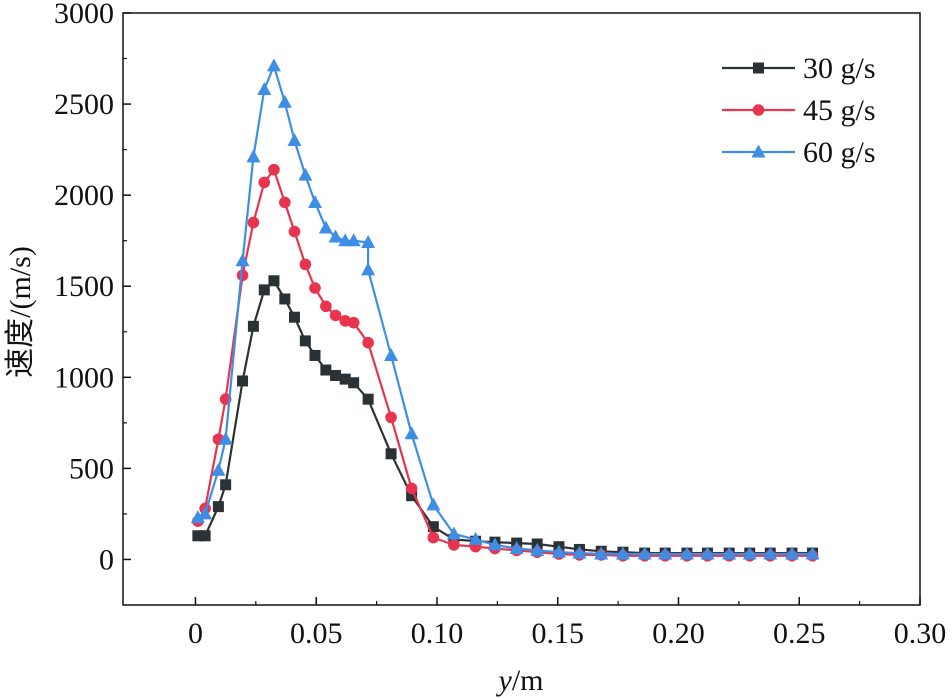 The height and width of the screenshot is (698, 952). I want to click on x-axis-title: y/m, so click(520, 680).